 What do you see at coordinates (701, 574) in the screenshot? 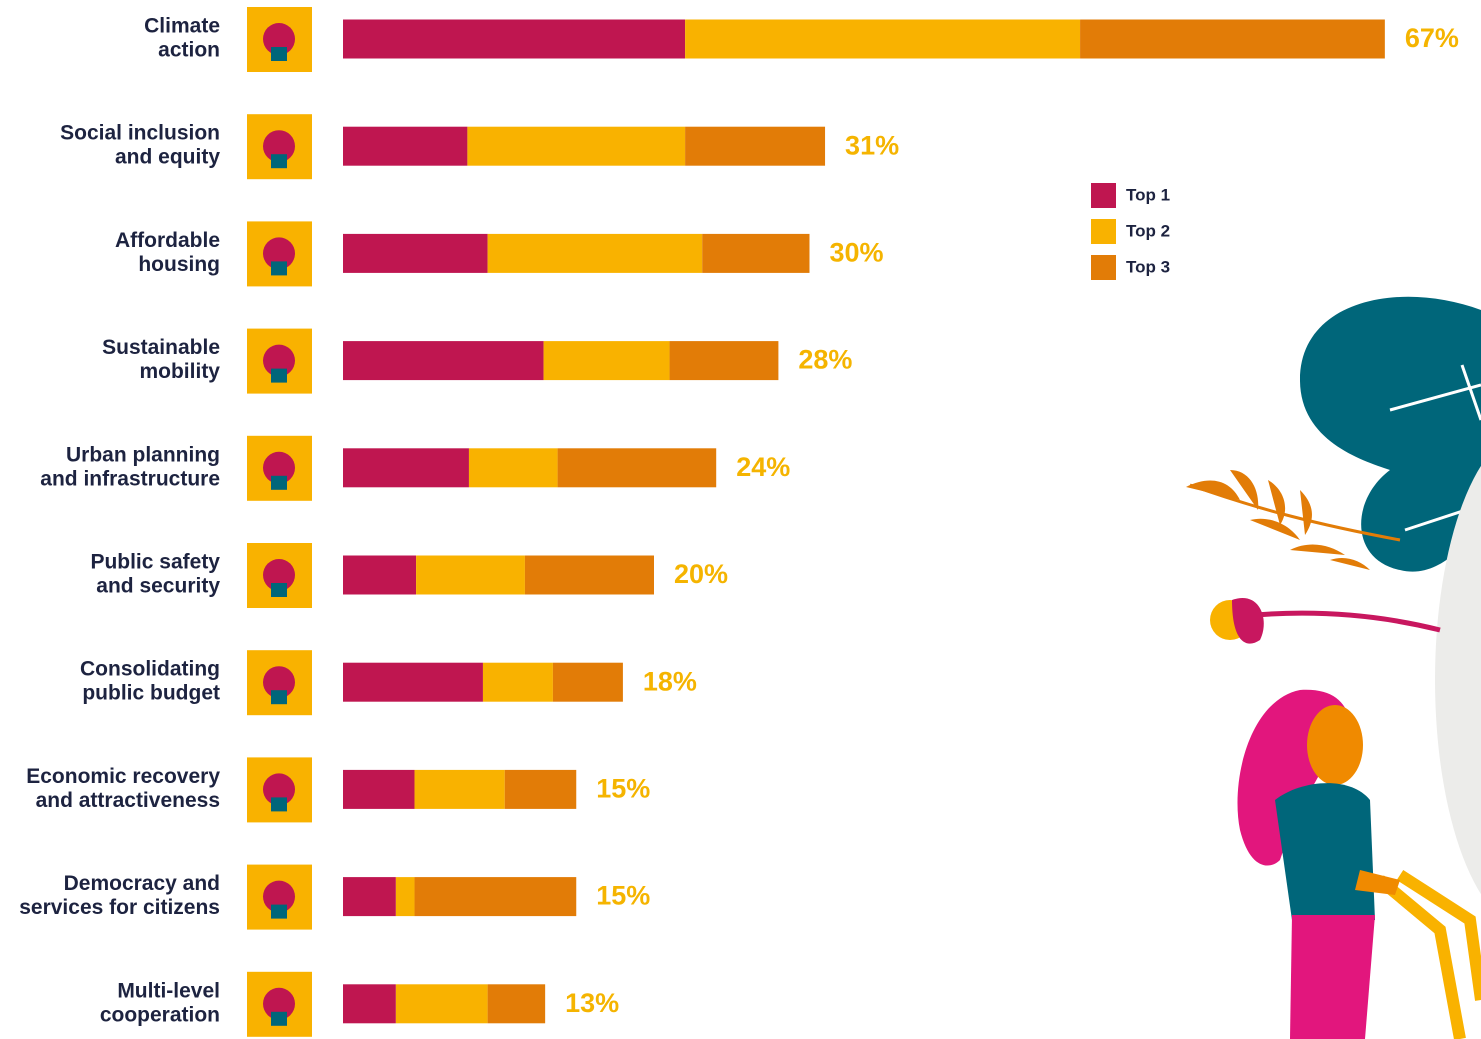
I see `total-label: 20%` at bounding box center [701, 574].